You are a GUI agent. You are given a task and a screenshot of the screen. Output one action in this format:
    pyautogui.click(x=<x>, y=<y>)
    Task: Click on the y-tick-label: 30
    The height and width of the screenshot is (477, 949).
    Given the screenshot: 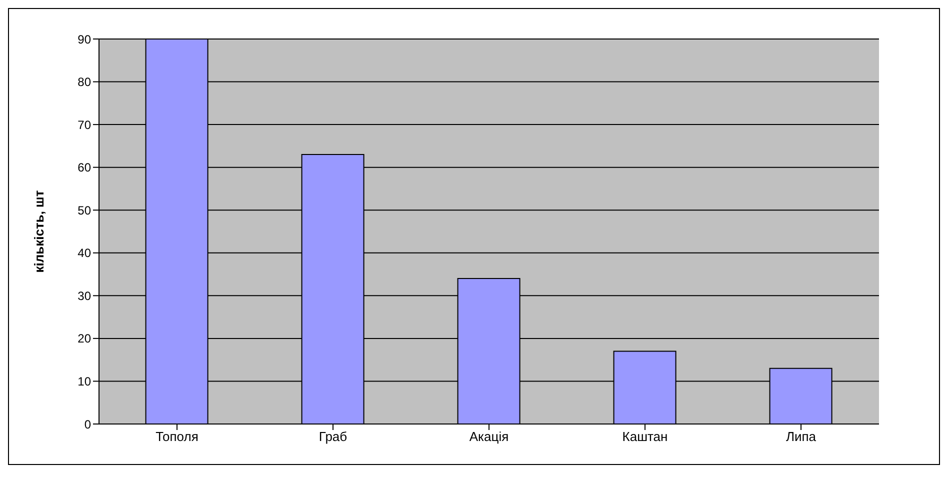 What is the action you would take?
    pyautogui.click(x=85, y=295)
    